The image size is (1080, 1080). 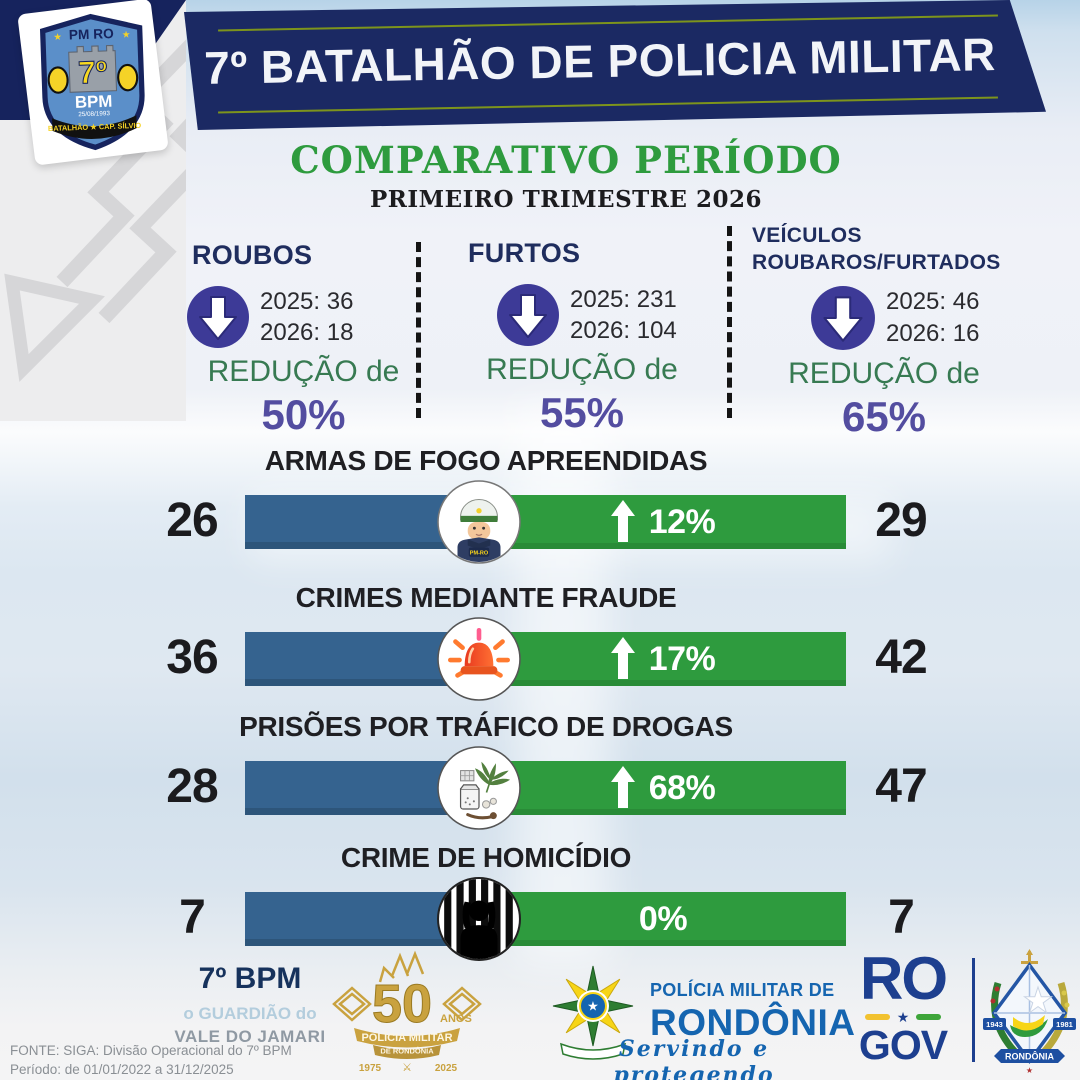 I want to click on stat-2025: 2025: 231, so click(x=623, y=299).